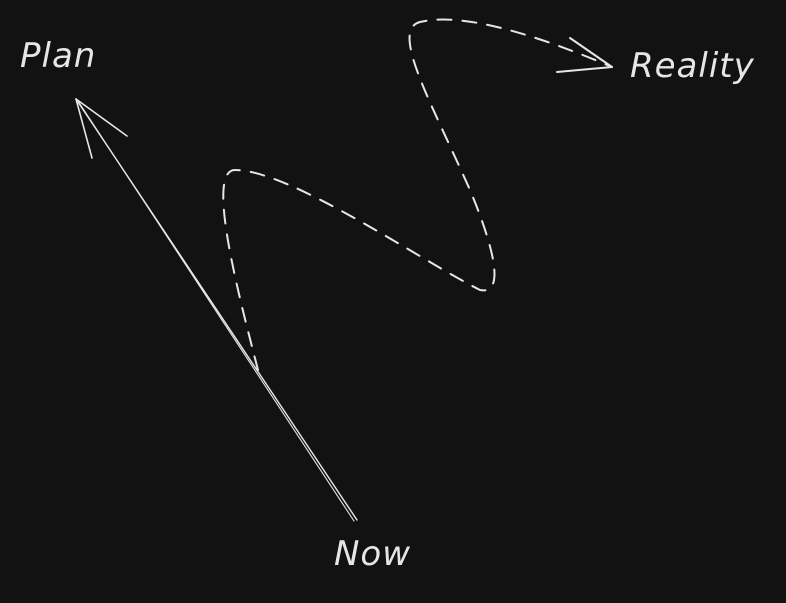 This screenshot has width=786, height=603. Describe the element at coordinates (58, 56) in the screenshot. I see `plan-label: Plan` at that location.